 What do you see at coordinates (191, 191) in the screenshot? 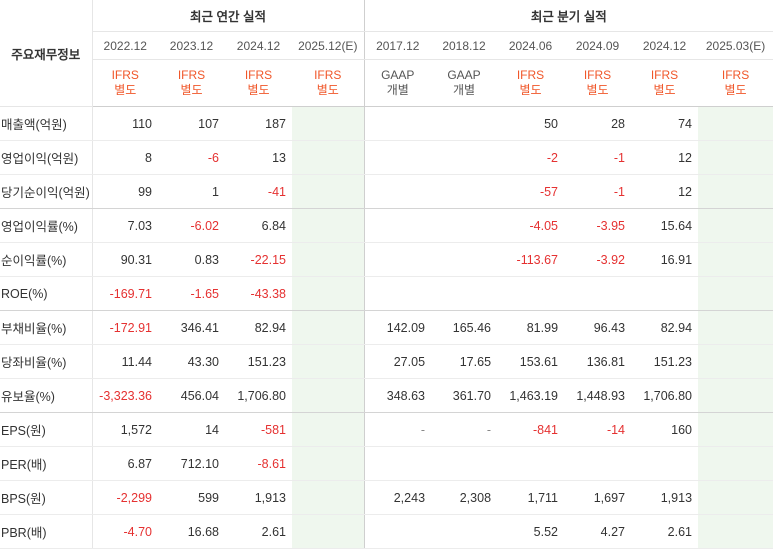
I see `annual-value-cell: 1` at bounding box center [191, 191].